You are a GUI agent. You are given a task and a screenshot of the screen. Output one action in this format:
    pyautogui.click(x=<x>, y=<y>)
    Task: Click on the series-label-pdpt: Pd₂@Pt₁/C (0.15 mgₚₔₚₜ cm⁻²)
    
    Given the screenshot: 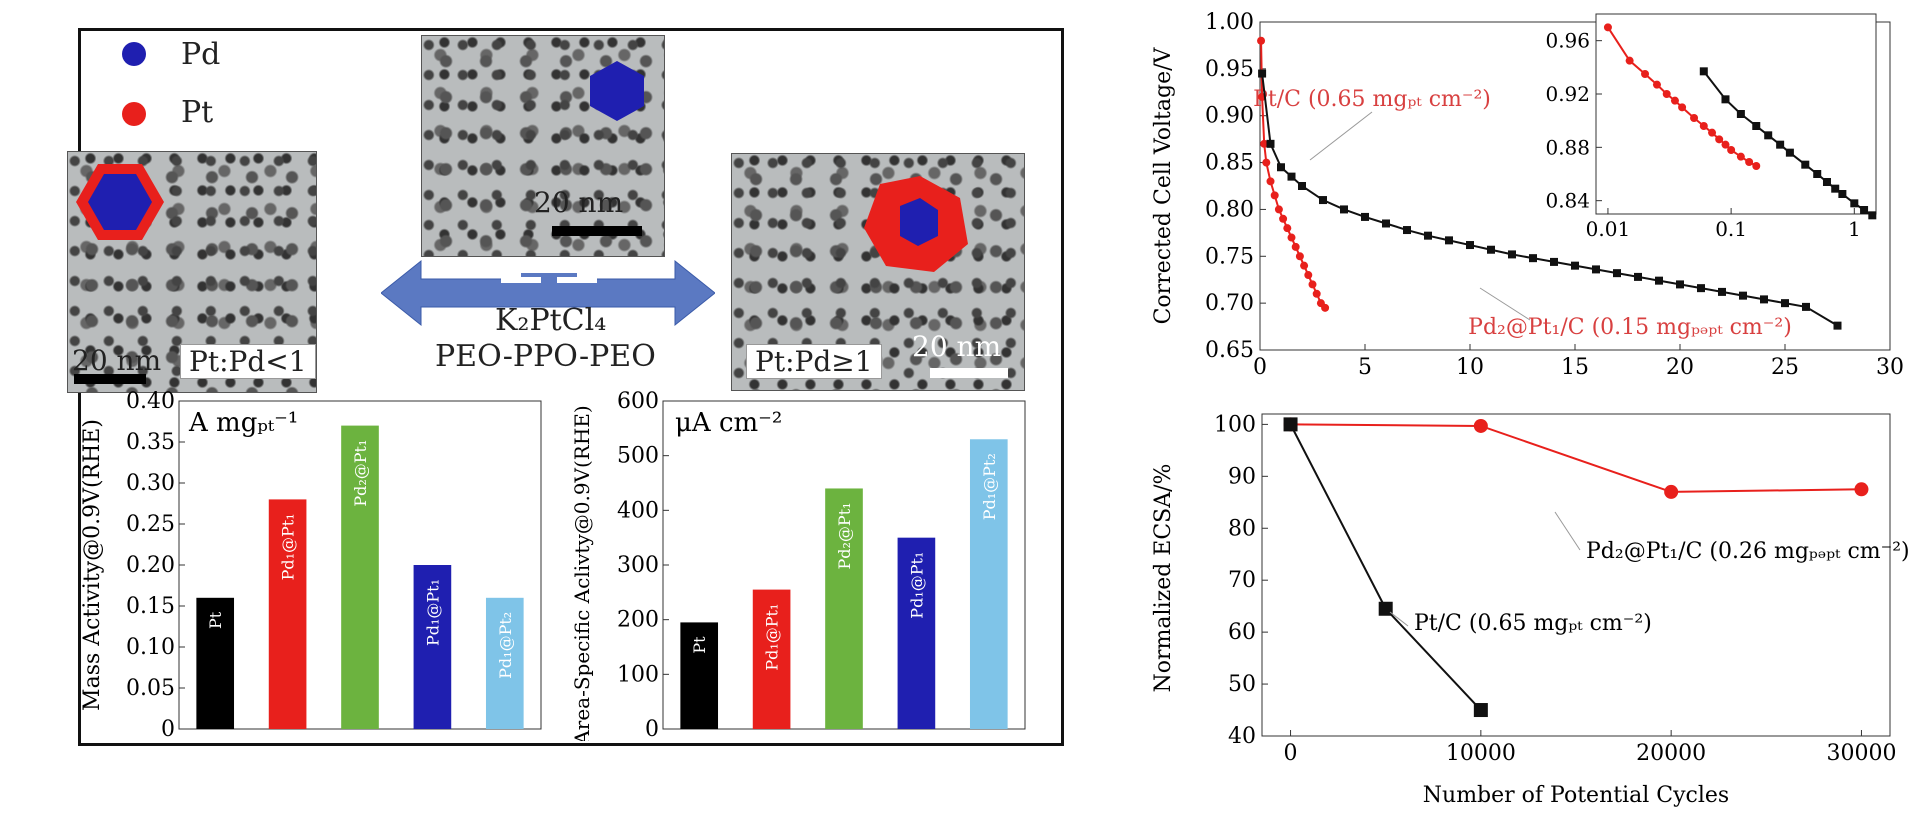 What is the action you would take?
    pyautogui.click(x=1630, y=327)
    